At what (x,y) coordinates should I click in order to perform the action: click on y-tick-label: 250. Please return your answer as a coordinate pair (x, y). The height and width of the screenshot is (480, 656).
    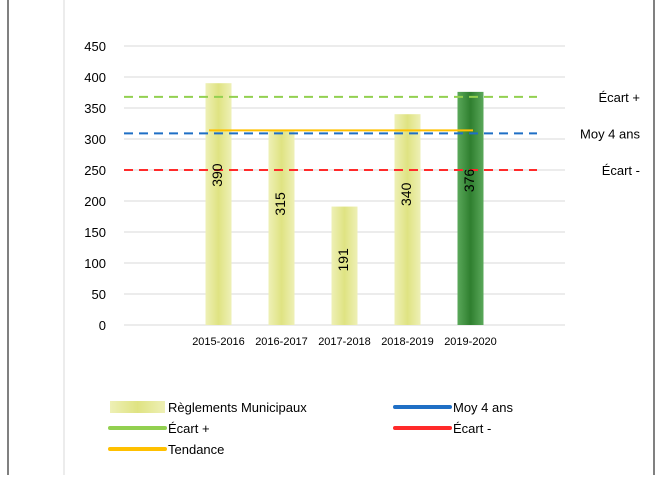
    Looking at the image, I should click on (95, 170).